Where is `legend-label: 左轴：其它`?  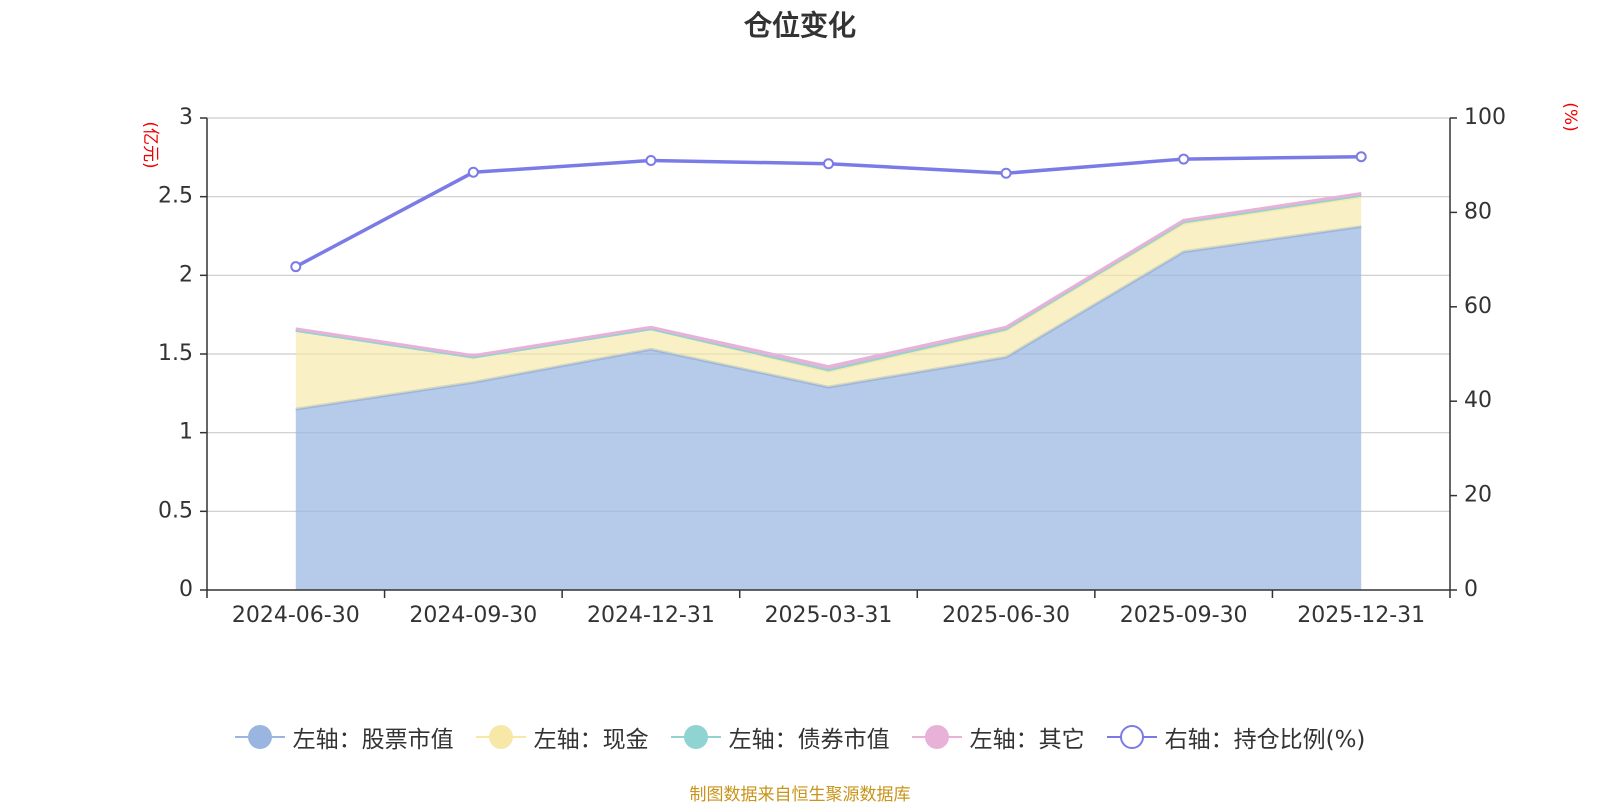 legend-label: 左轴：其它 is located at coordinates (1027, 740).